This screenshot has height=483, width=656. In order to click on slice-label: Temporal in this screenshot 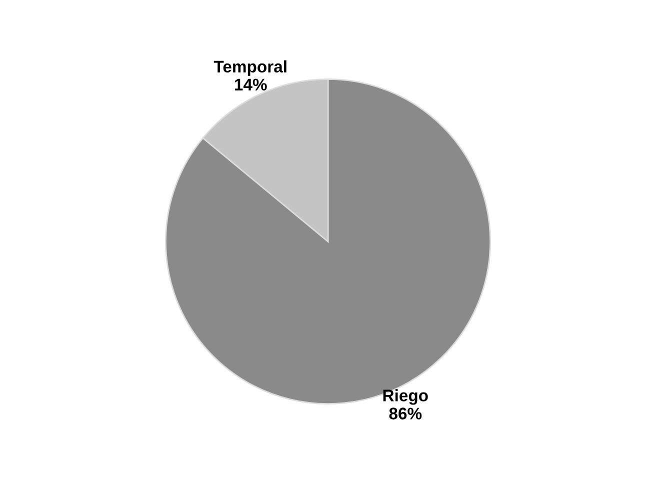, I will do `click(250, 68)`.